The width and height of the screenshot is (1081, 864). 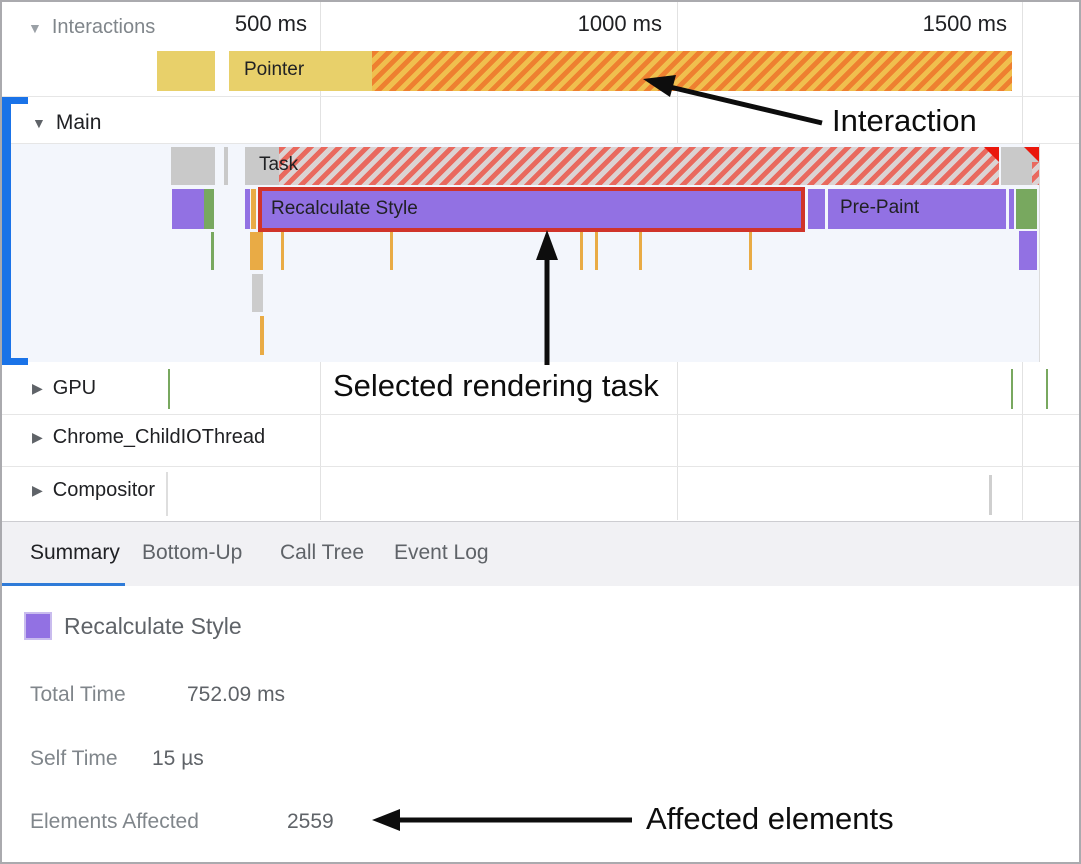 What do you see at coordinates (6, 231) in the screenshot?
I see `main-track-bracket` at bounding box center [6, 231].